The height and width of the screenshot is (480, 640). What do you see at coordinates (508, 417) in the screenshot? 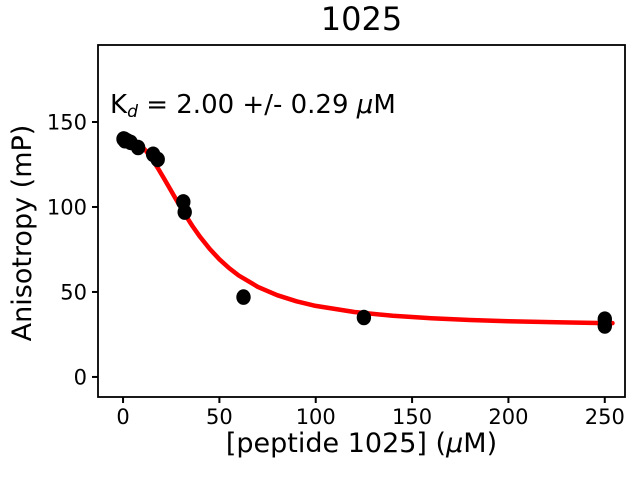
I see `x-tick-label: 200` at bounding box center [508, 417].